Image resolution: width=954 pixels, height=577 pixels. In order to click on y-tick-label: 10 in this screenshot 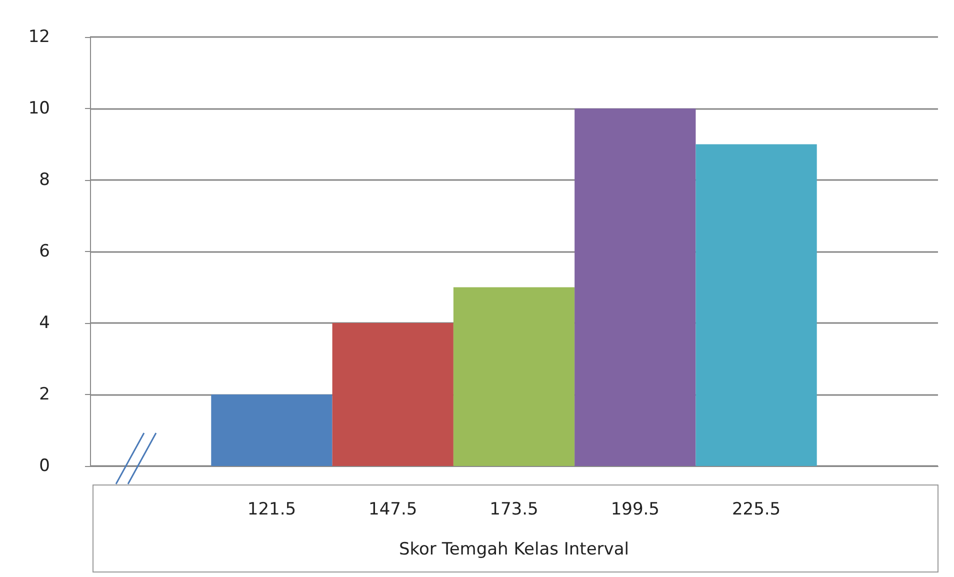, I will do `click(39, 108)`.